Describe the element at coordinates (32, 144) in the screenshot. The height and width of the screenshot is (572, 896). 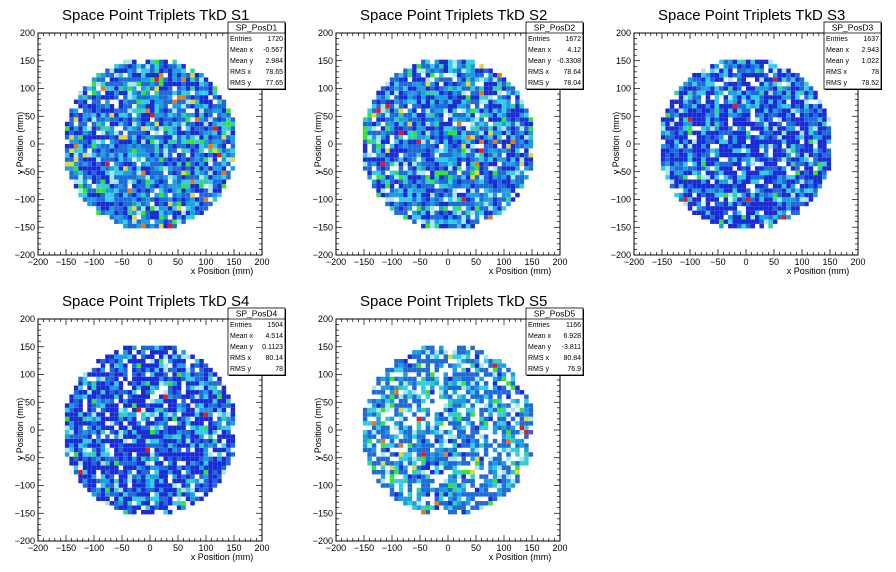
I see `y-tick-label: 0` at that location.